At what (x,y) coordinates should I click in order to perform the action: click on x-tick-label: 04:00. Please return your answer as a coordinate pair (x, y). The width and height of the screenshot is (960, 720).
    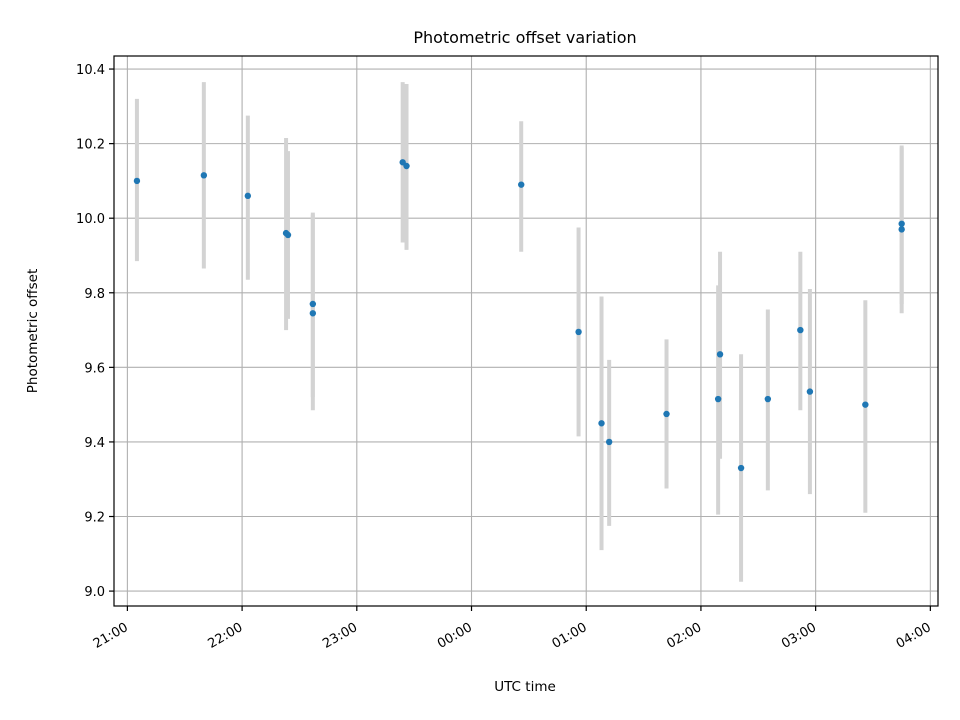
    Looking at the image, I should click on (914, 636).